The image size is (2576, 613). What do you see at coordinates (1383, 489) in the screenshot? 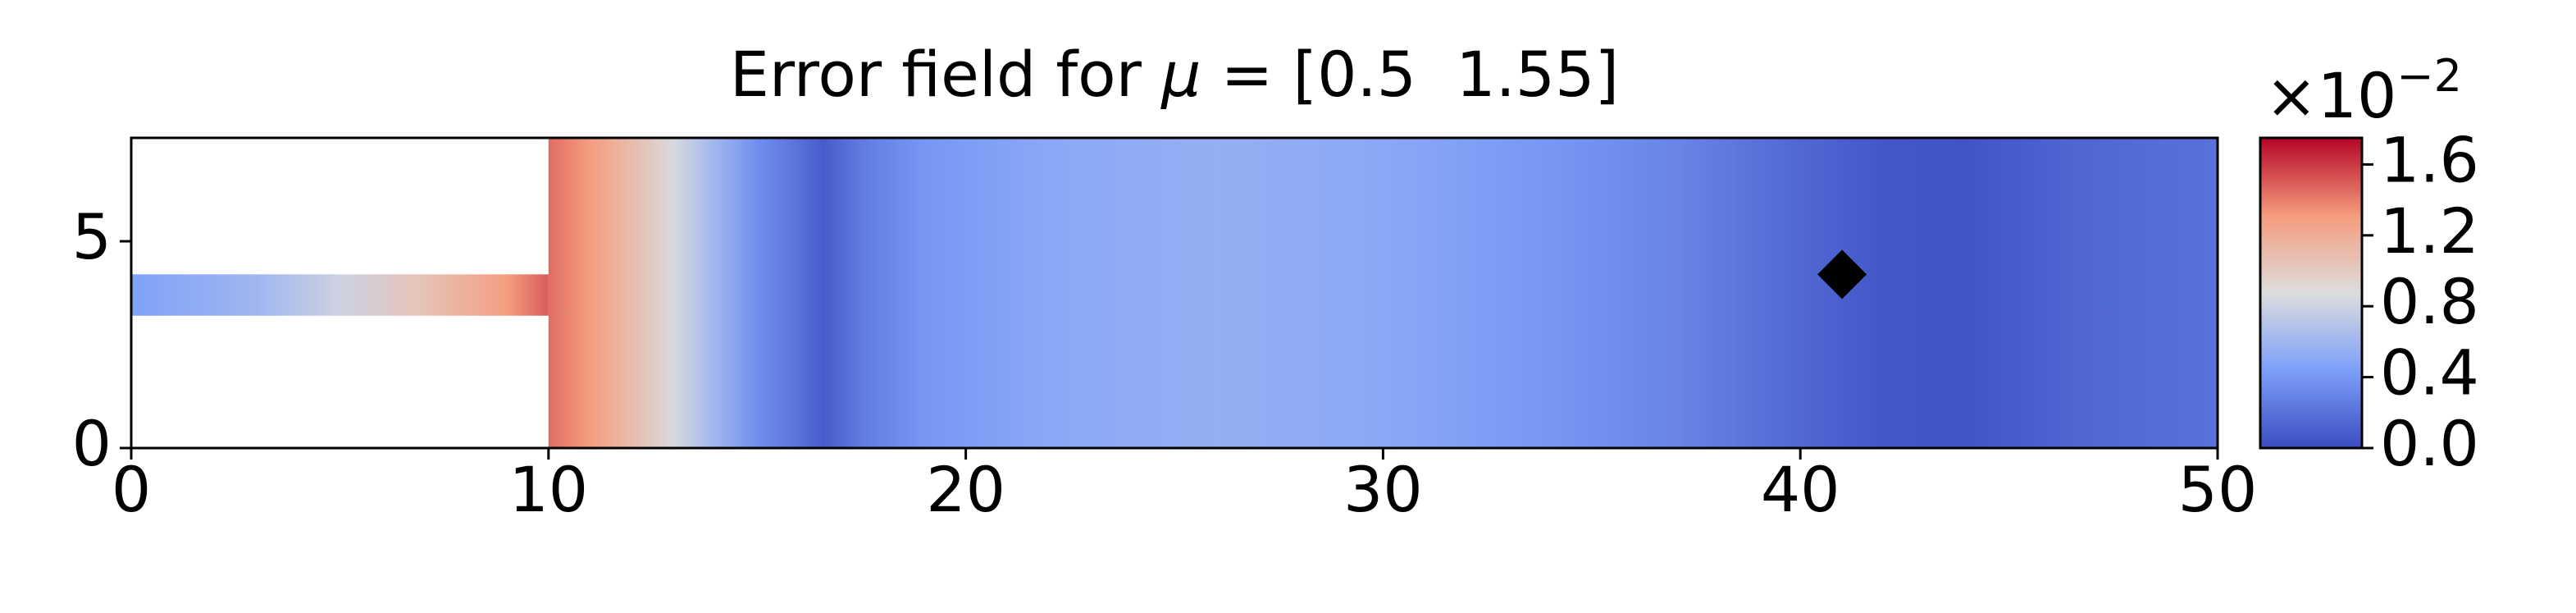
I see `x-tick-label: 30` at bounding box center [1383, 489].